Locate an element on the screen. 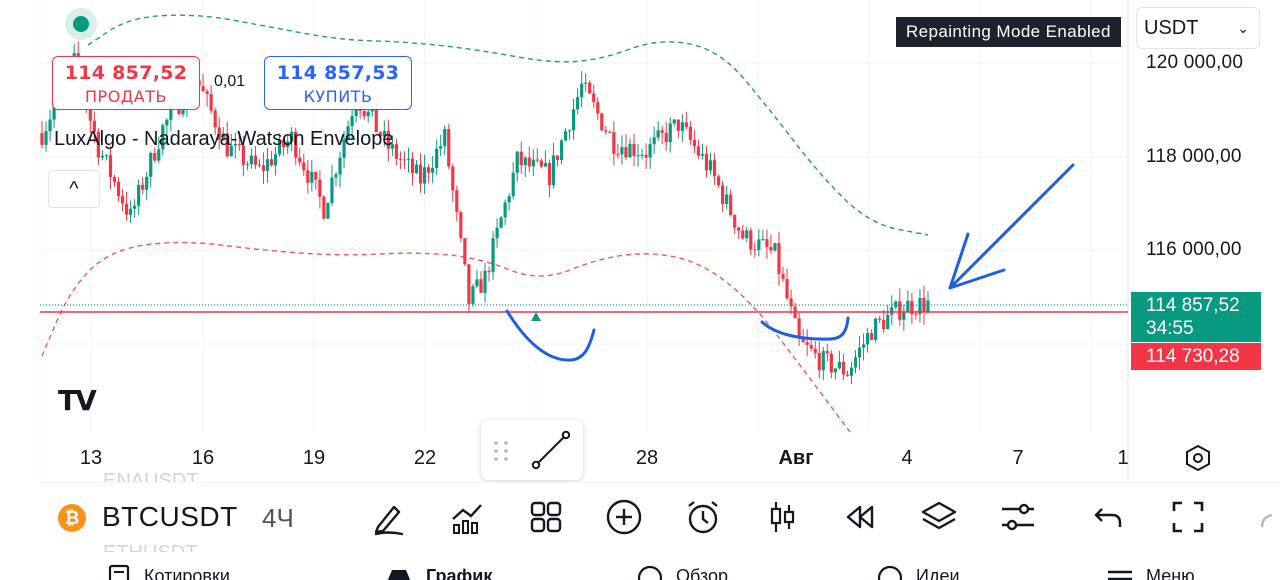  time-axis-label: 7 is located at coordinates (1018, 458).